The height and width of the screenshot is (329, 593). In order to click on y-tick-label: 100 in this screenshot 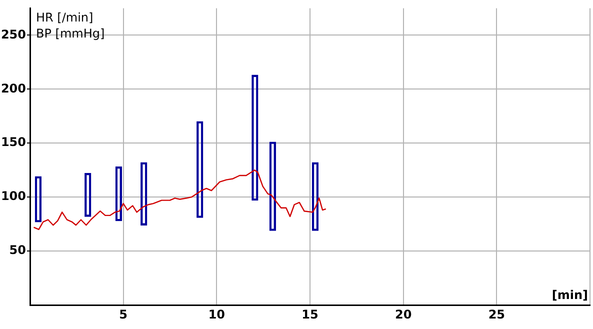, I will do `click(13, 196)`.